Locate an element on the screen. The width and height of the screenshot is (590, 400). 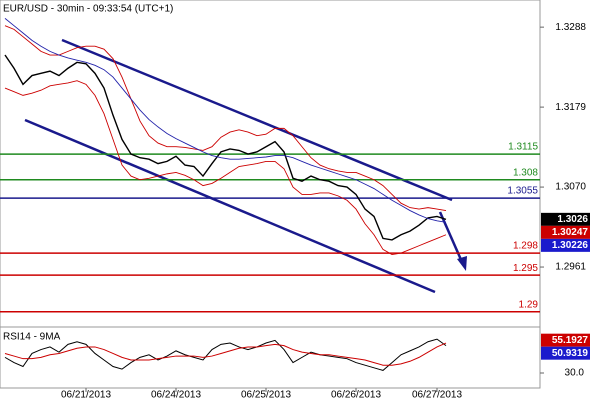
level-label: 1.3115 is located at coordinates (523, 147).